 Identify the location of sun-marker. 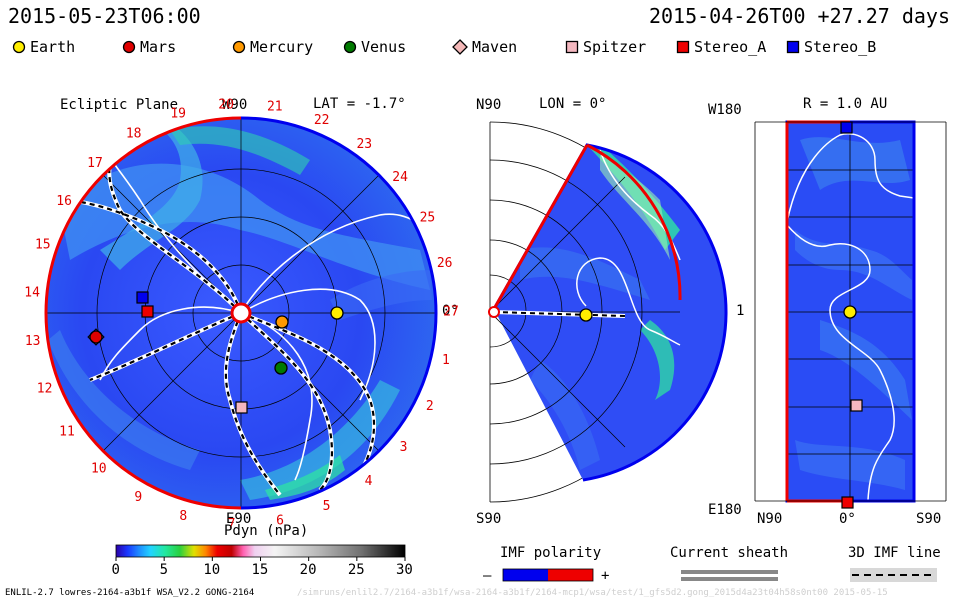
(241, 313).